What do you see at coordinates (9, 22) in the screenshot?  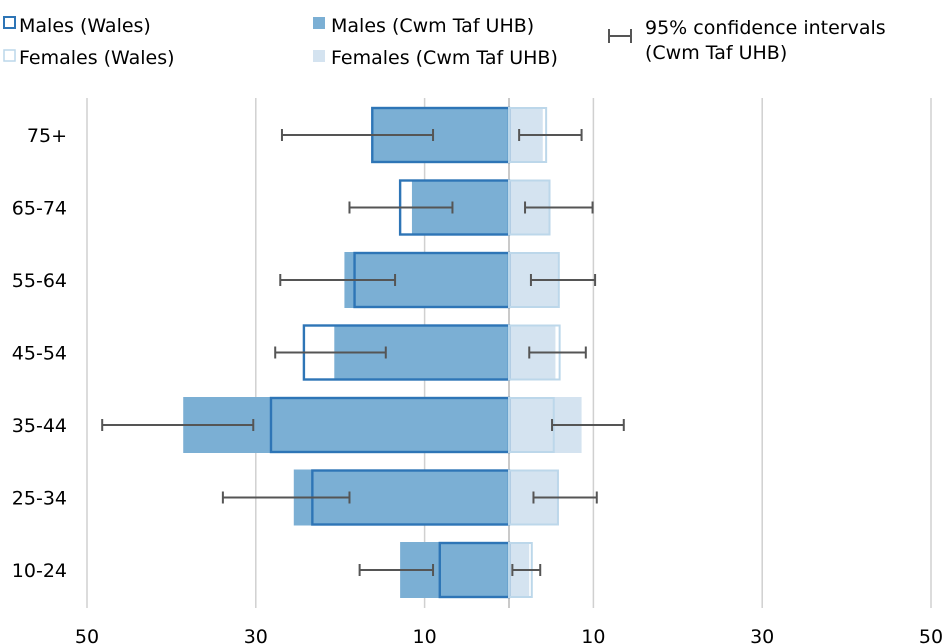 I see `legend-swatch-males-wales` at bounding box center [9, 22].